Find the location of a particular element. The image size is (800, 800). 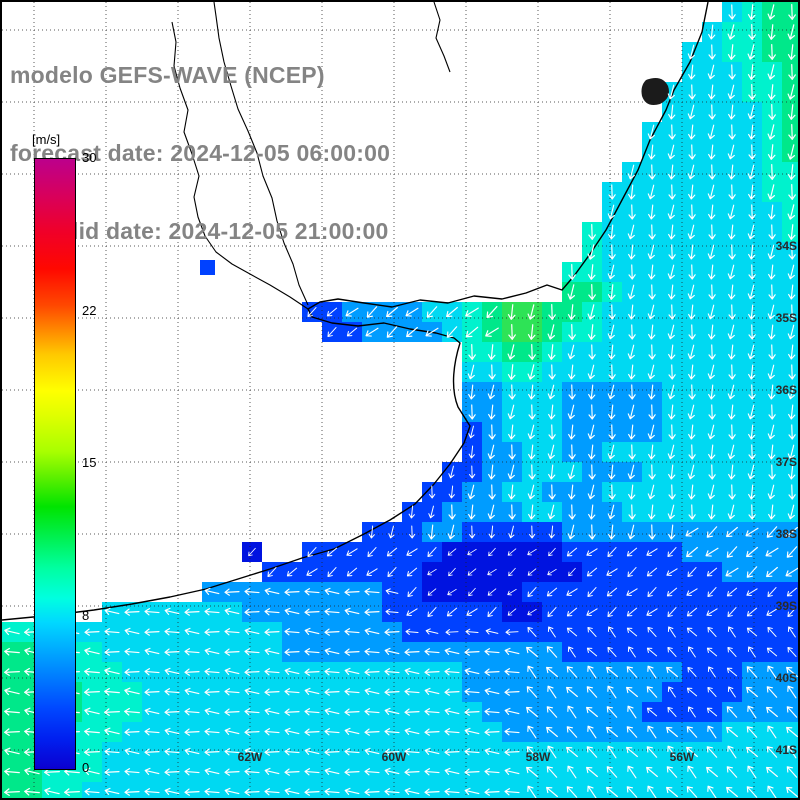

colorbar-tick: 22 is located at coordinates (89, 310).